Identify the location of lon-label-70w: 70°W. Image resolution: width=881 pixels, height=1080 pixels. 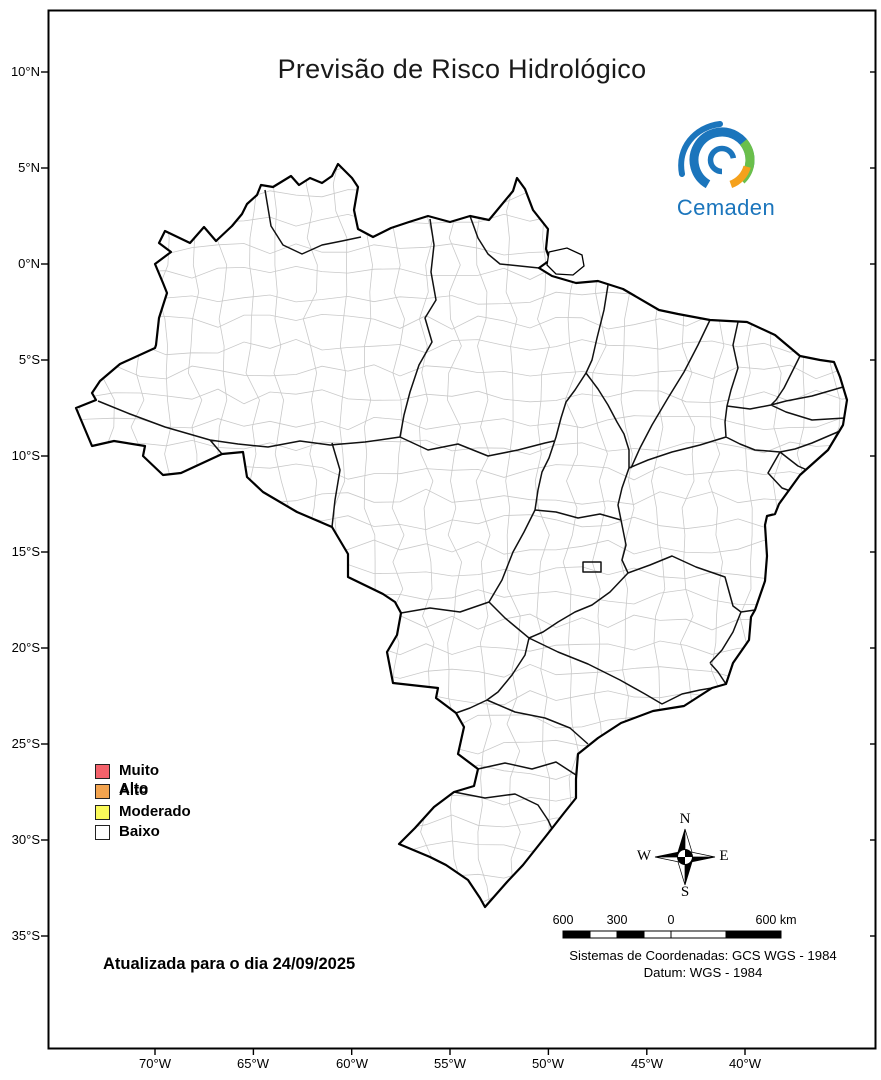
(155, 1063).